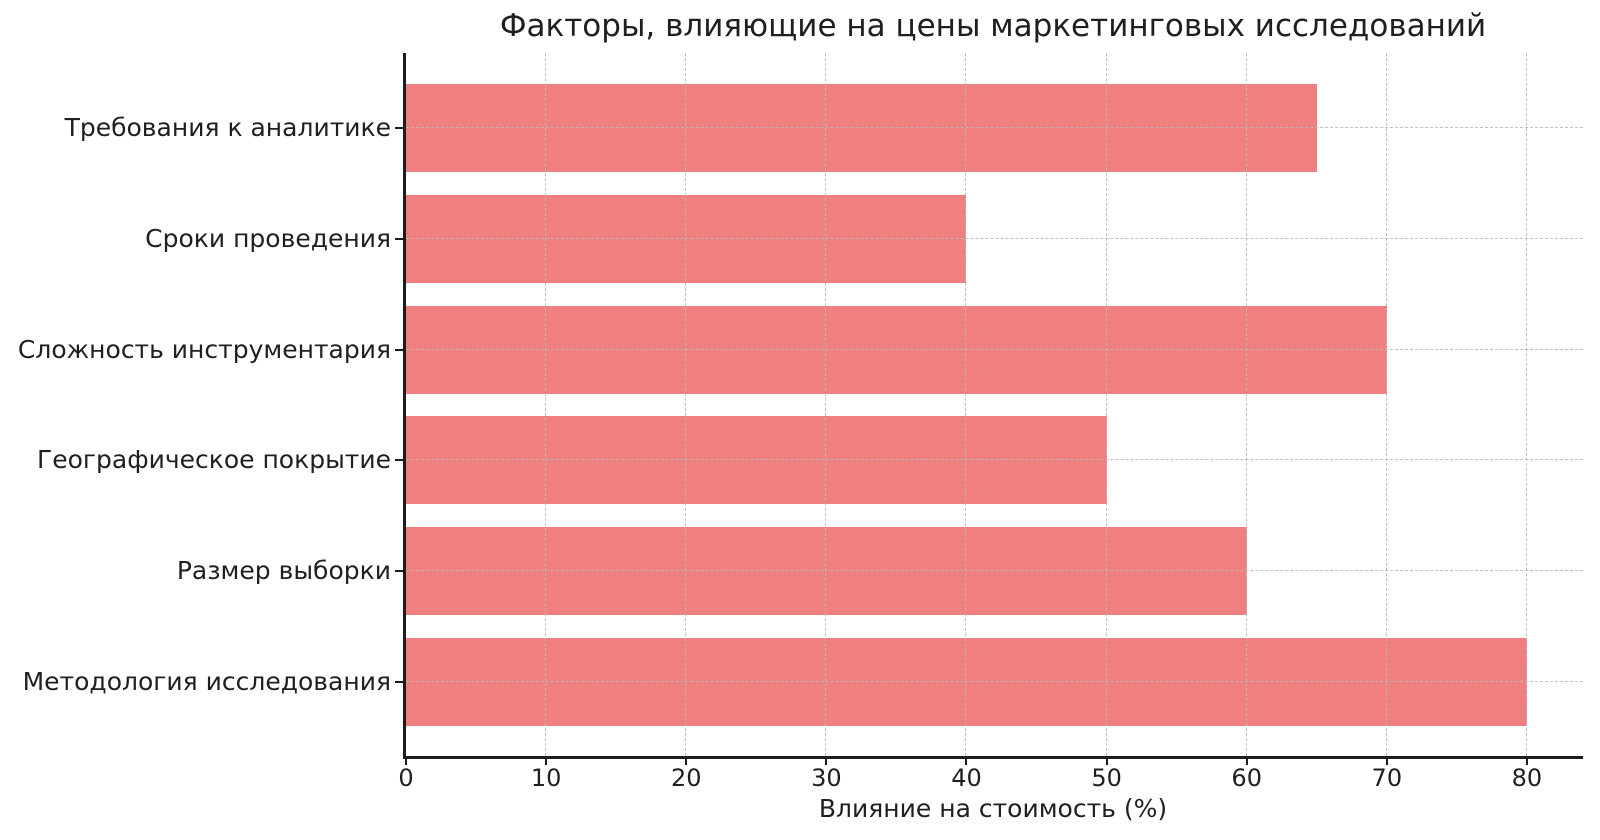  What do you see at coordinates (204, 349) in the screenshot?
I see `y-axis-label-2: Сложность инструментария` at bounding box center [204, 349].